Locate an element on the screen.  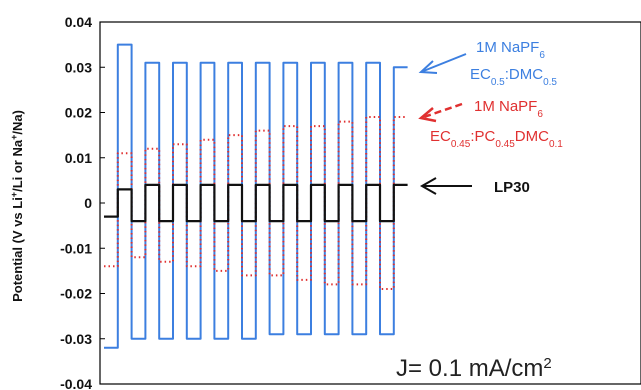
series-line-lp30 is located at coordinates (256, 203).